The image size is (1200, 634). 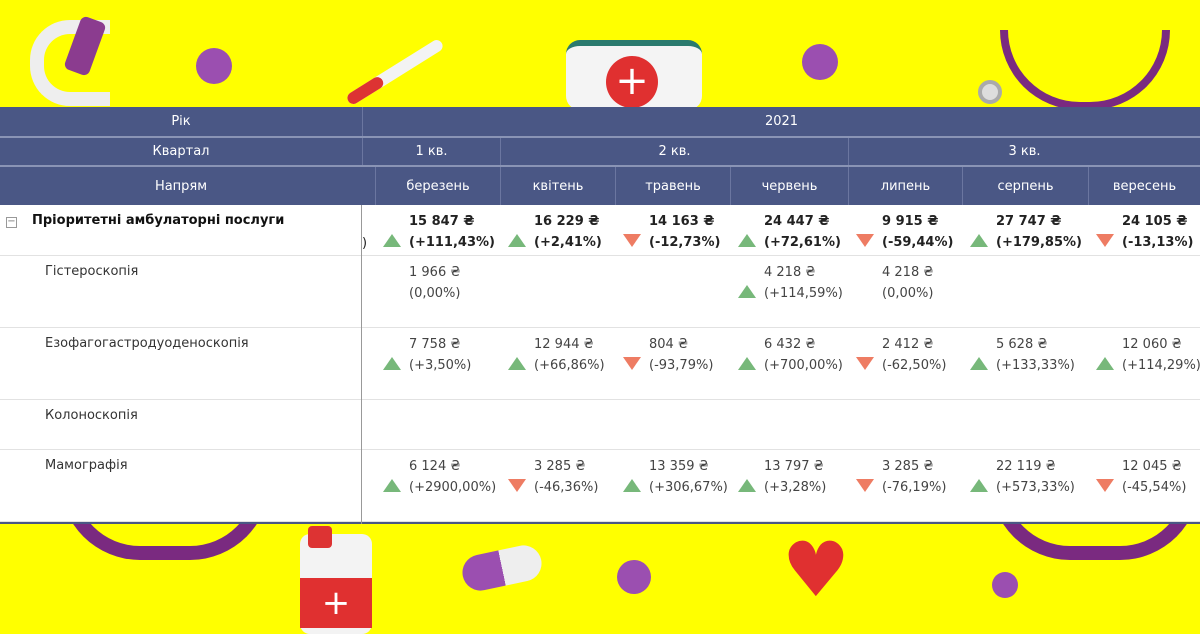 I want to click on value-cell: 6 124 ₴ (+2900,00%), so click(x=437, y=485).